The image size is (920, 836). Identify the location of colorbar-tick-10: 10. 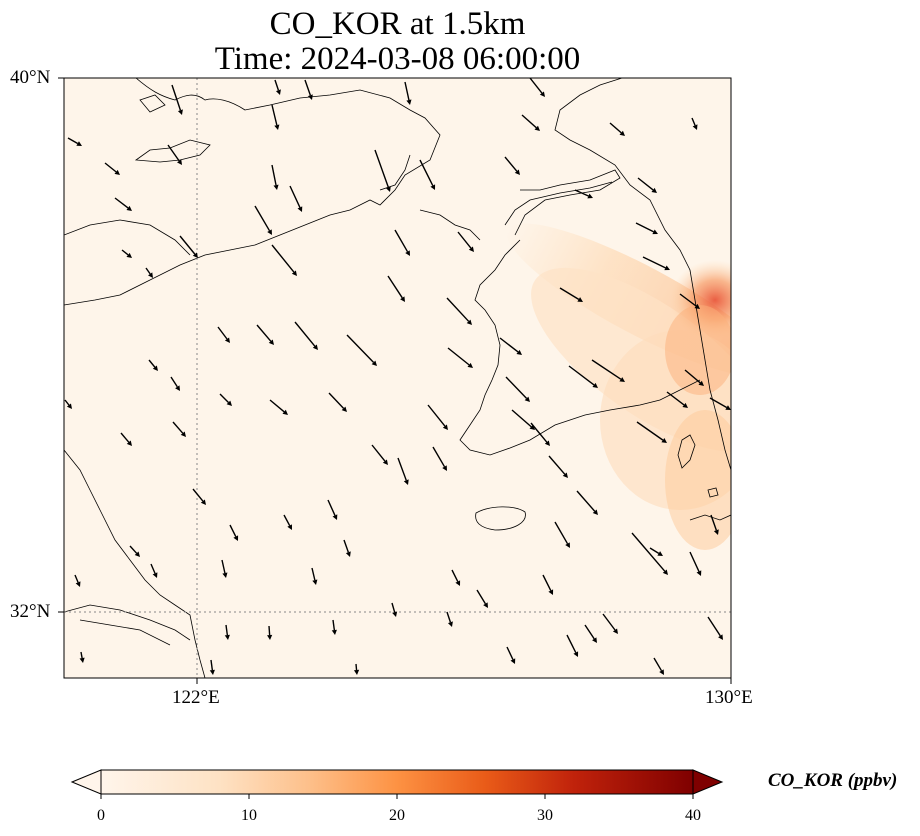
(249, 815).